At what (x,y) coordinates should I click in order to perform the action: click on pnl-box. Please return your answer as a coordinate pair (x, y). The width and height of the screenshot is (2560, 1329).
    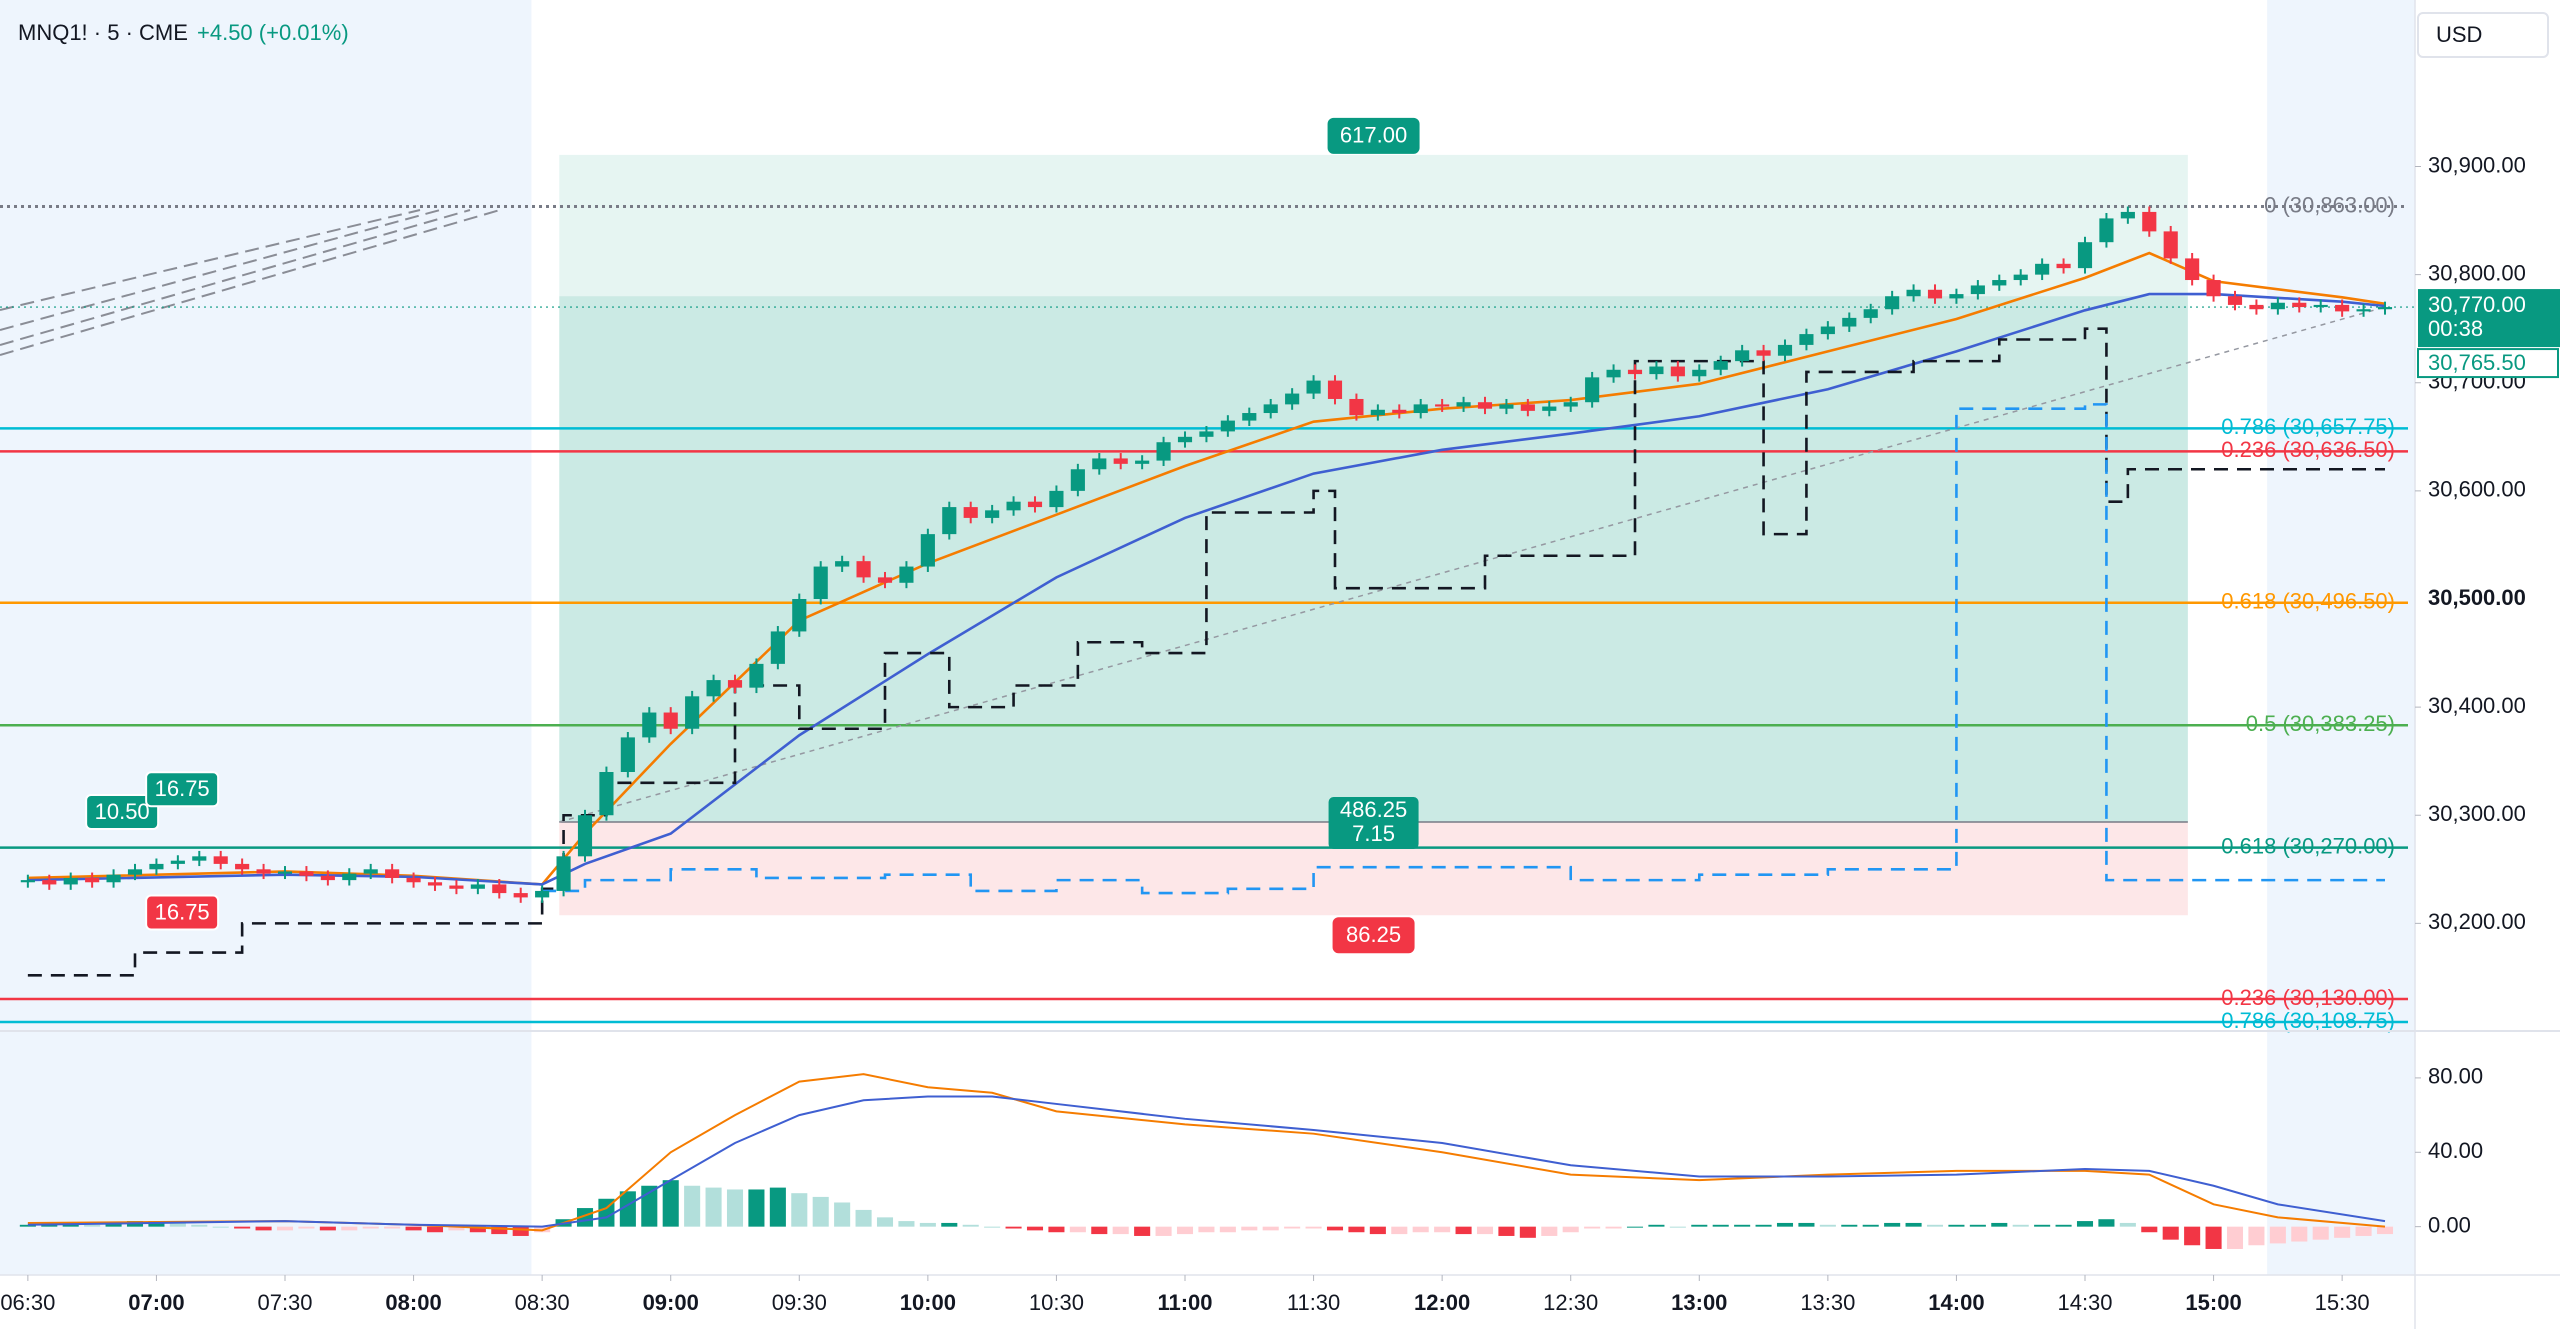
    Looking at the image, I should click on (1373, 823).